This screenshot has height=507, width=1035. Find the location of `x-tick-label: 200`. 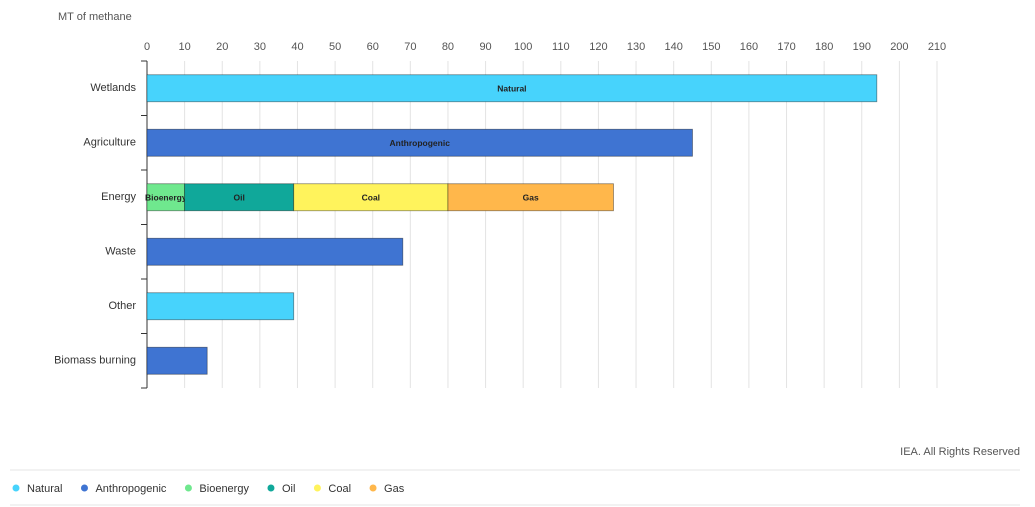

x-tick-label: 200 is located at coordinates (899, 47).